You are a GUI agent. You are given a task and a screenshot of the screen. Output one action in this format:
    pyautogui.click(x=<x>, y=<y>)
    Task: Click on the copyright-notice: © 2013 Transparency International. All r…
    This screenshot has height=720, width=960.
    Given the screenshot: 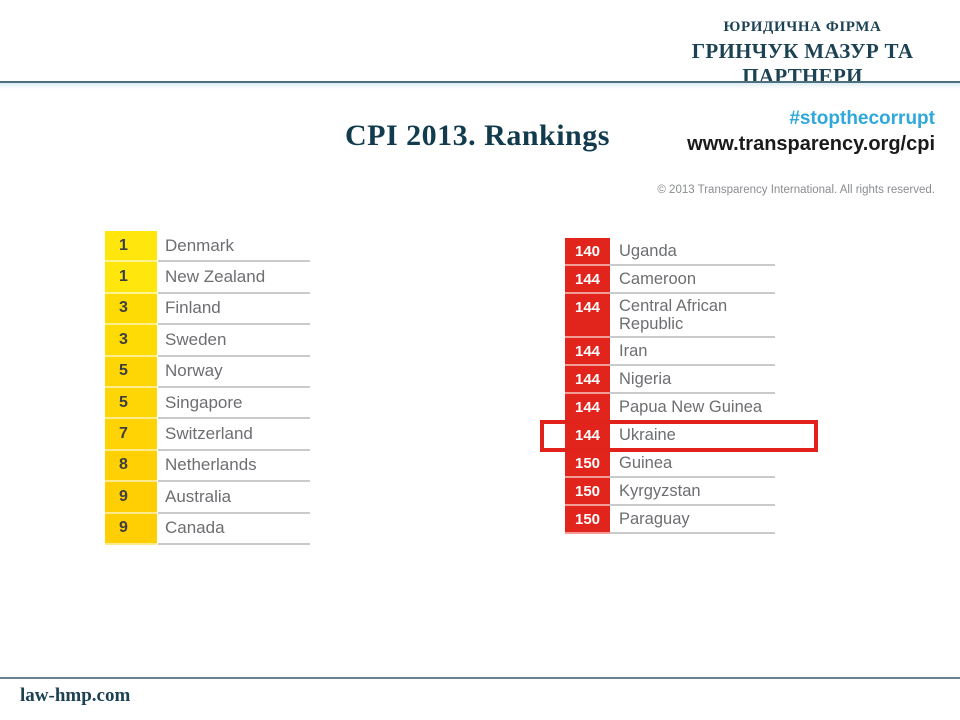 What is the action you would take?
    pyautogui.click(x=796, y=190)
    